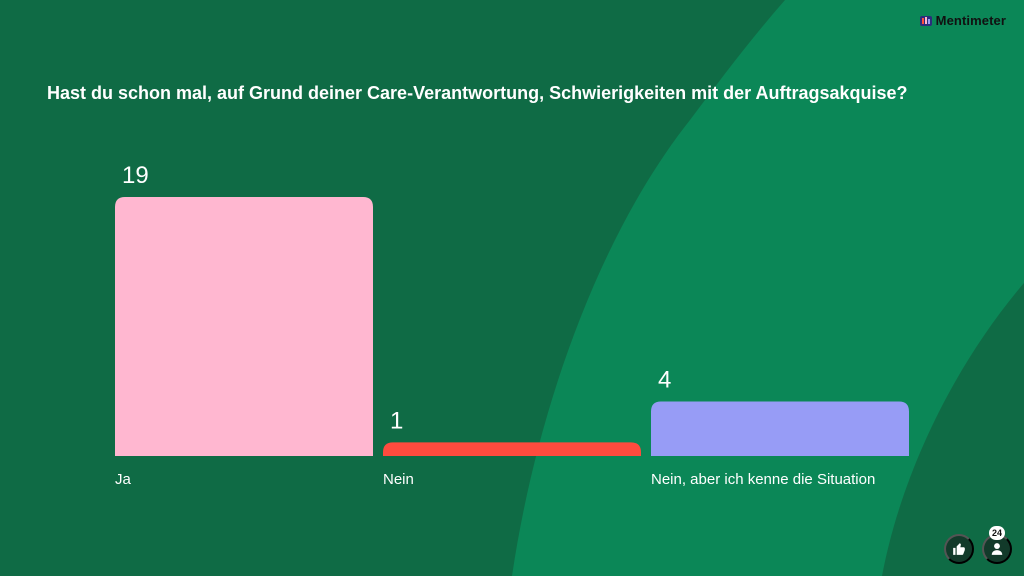 This screenshot has width=1024, height=576. Describe the element at coordinates (763, 479) in the screenshot. I see `category-label: Nein, aber ich kenne die Situation` at that location.